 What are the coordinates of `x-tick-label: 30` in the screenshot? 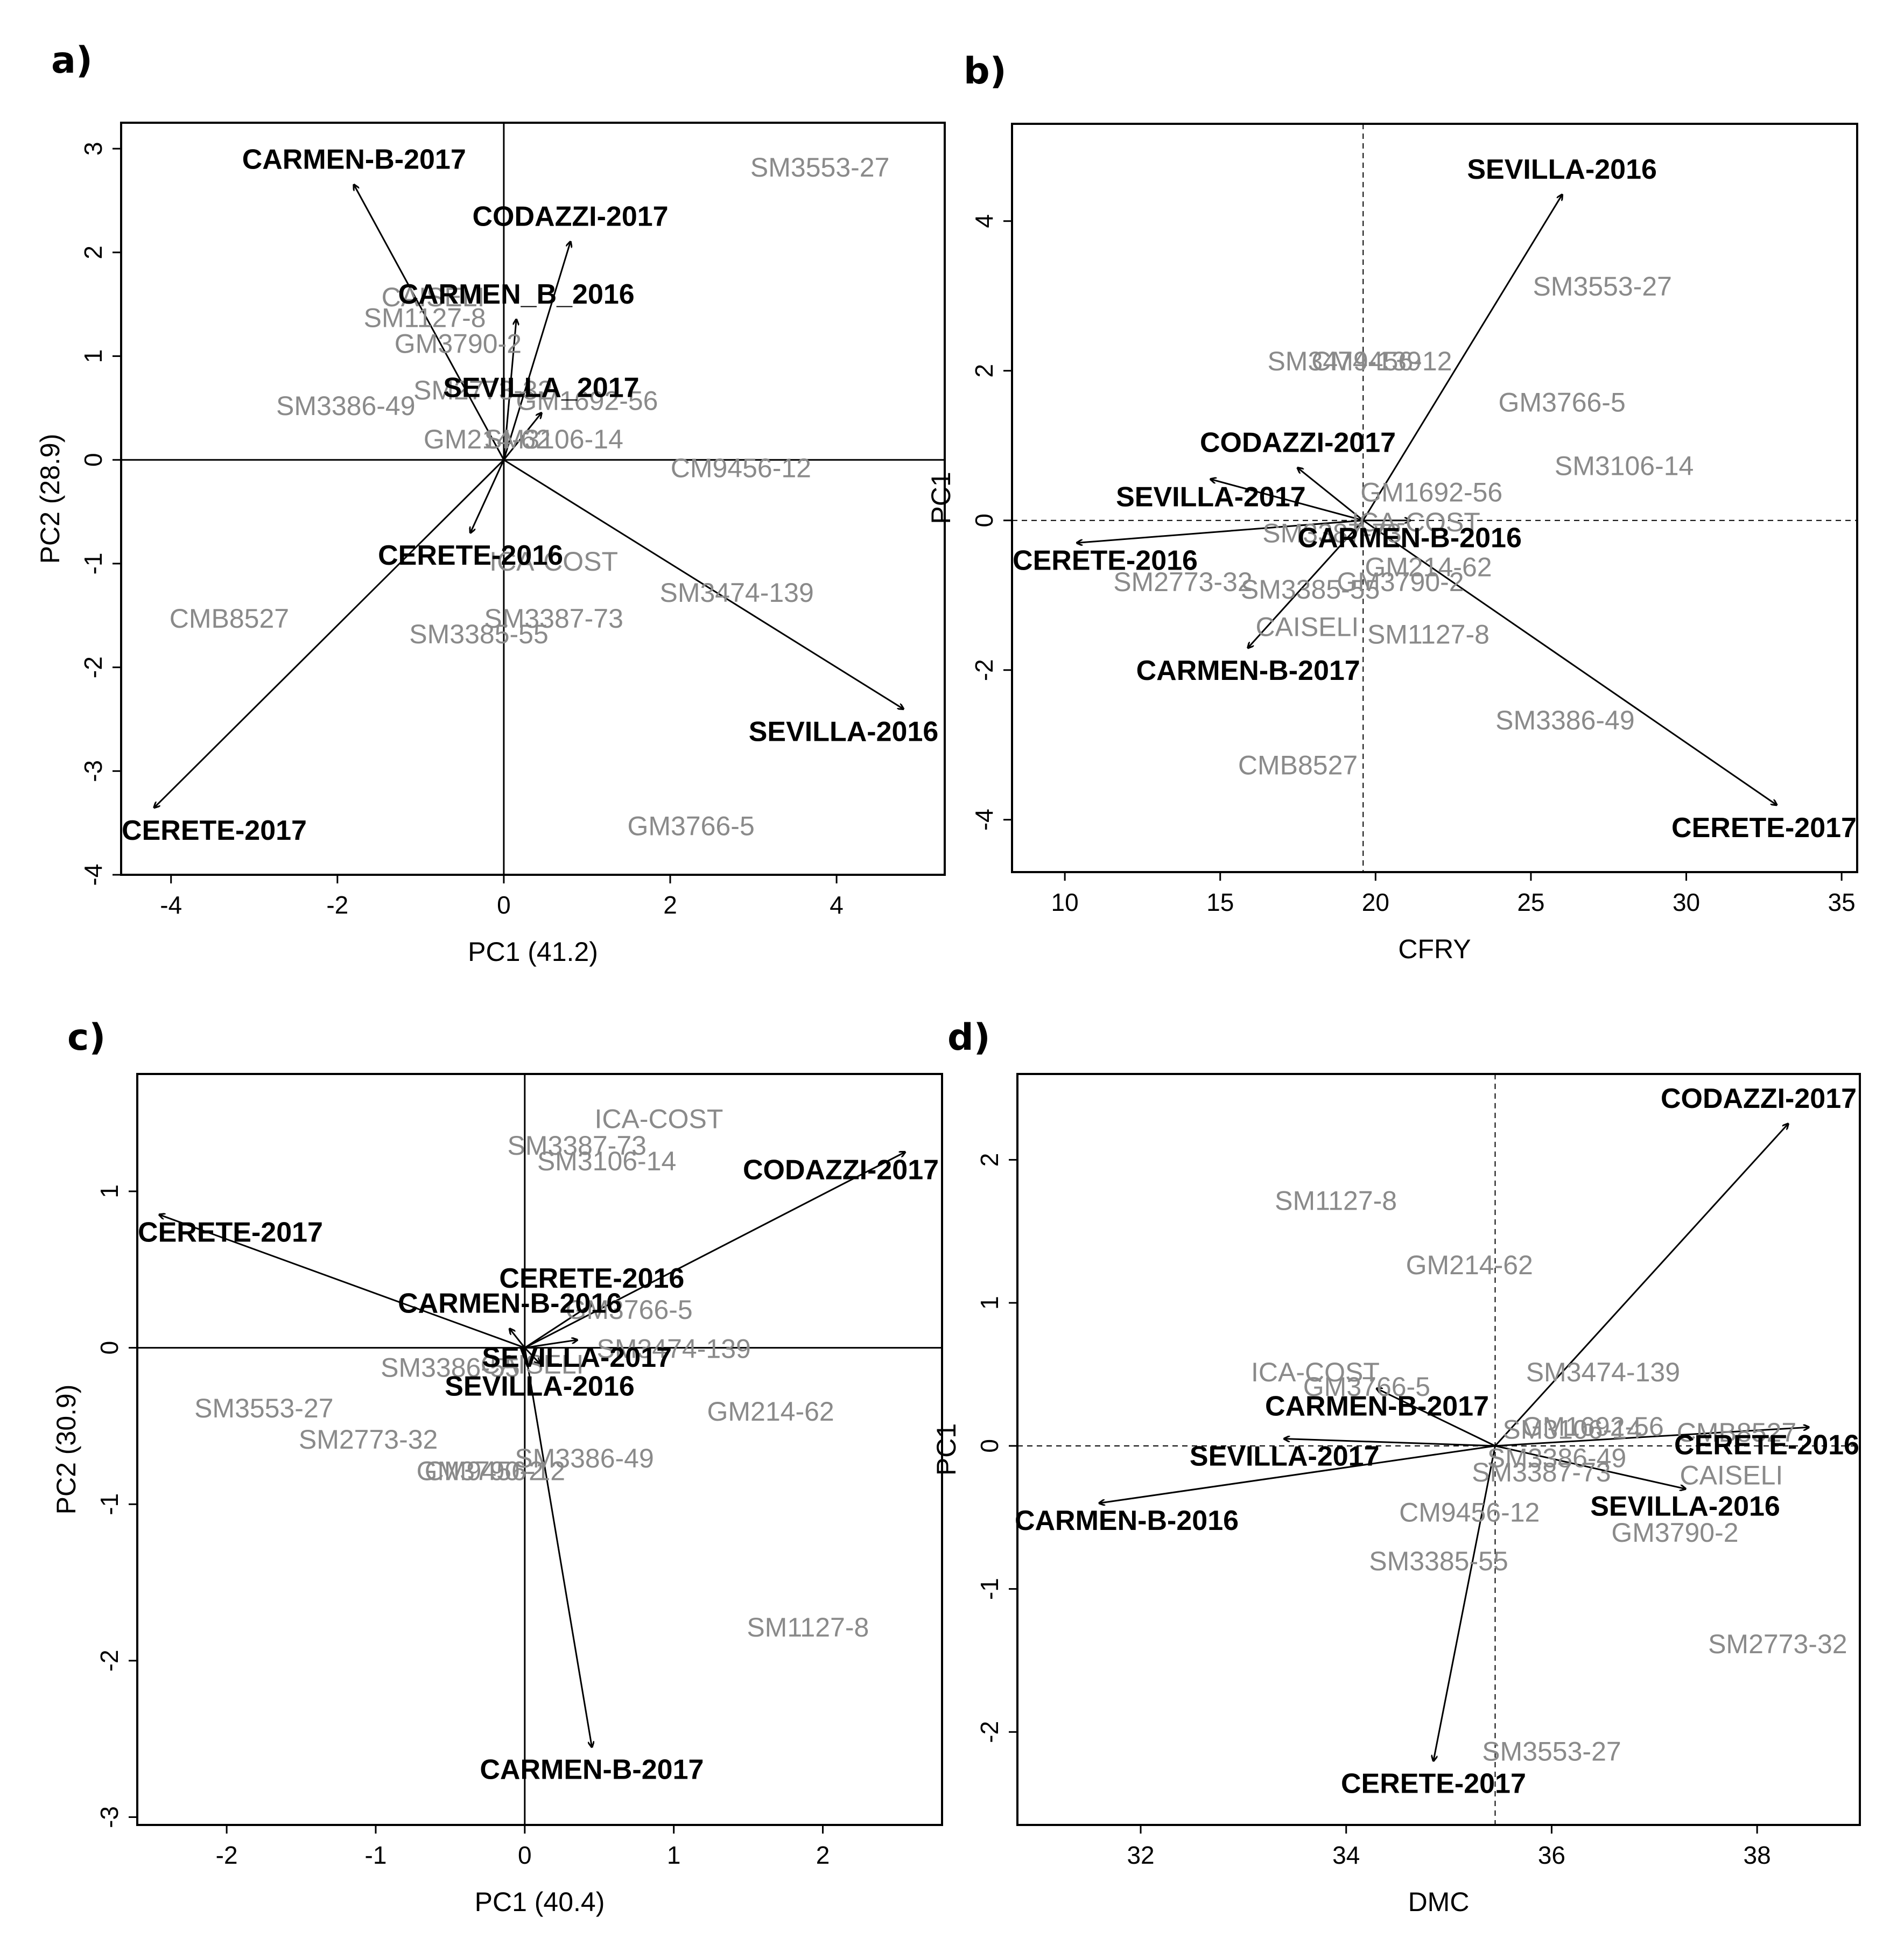 It's located at (1687, 902).